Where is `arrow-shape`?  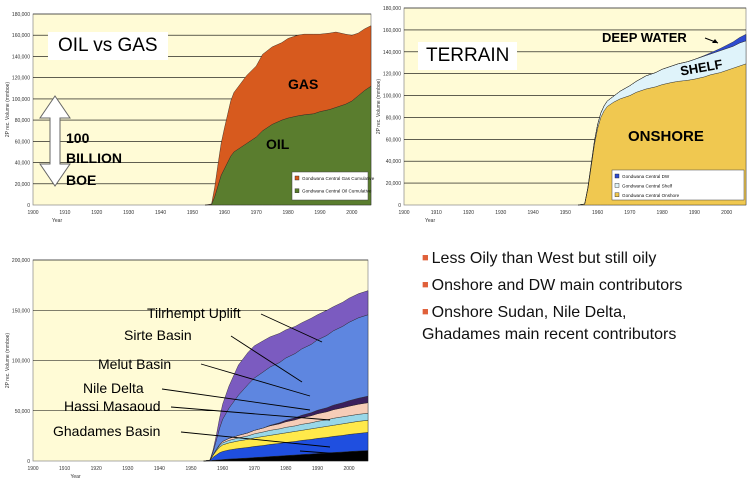 arrow-shape is located at coordinates (55, 141).